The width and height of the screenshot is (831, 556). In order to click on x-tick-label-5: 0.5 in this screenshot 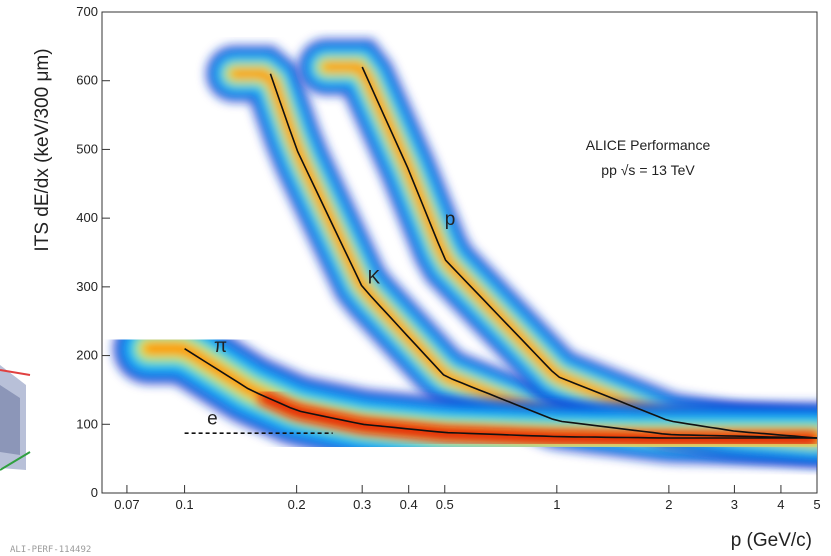, I will do `click(445, 504)`.